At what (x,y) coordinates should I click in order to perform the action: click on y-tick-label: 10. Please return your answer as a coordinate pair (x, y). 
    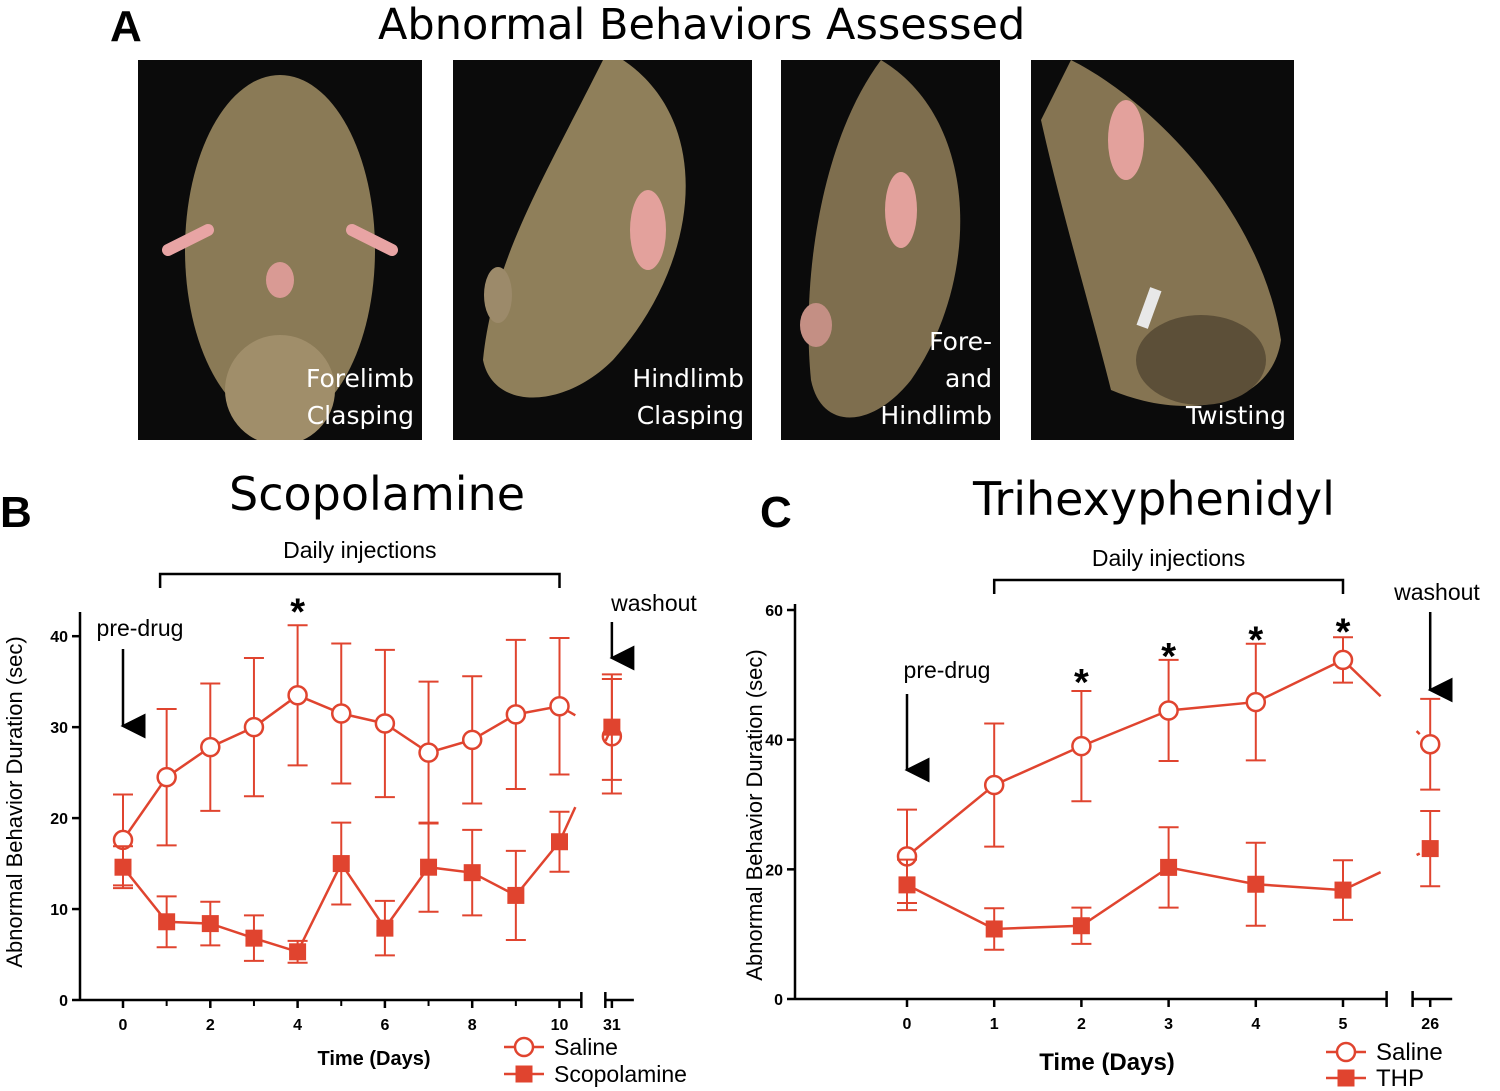
    Looking at the image, I should click on (59, 910).